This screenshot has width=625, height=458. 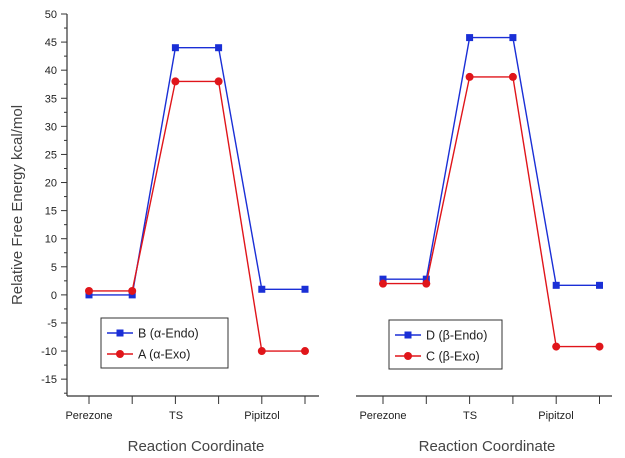 What do you see at coordinates (54, 268) in the screenshot?
I see `y-tick-label: 5` at bounding box center [54, 268].